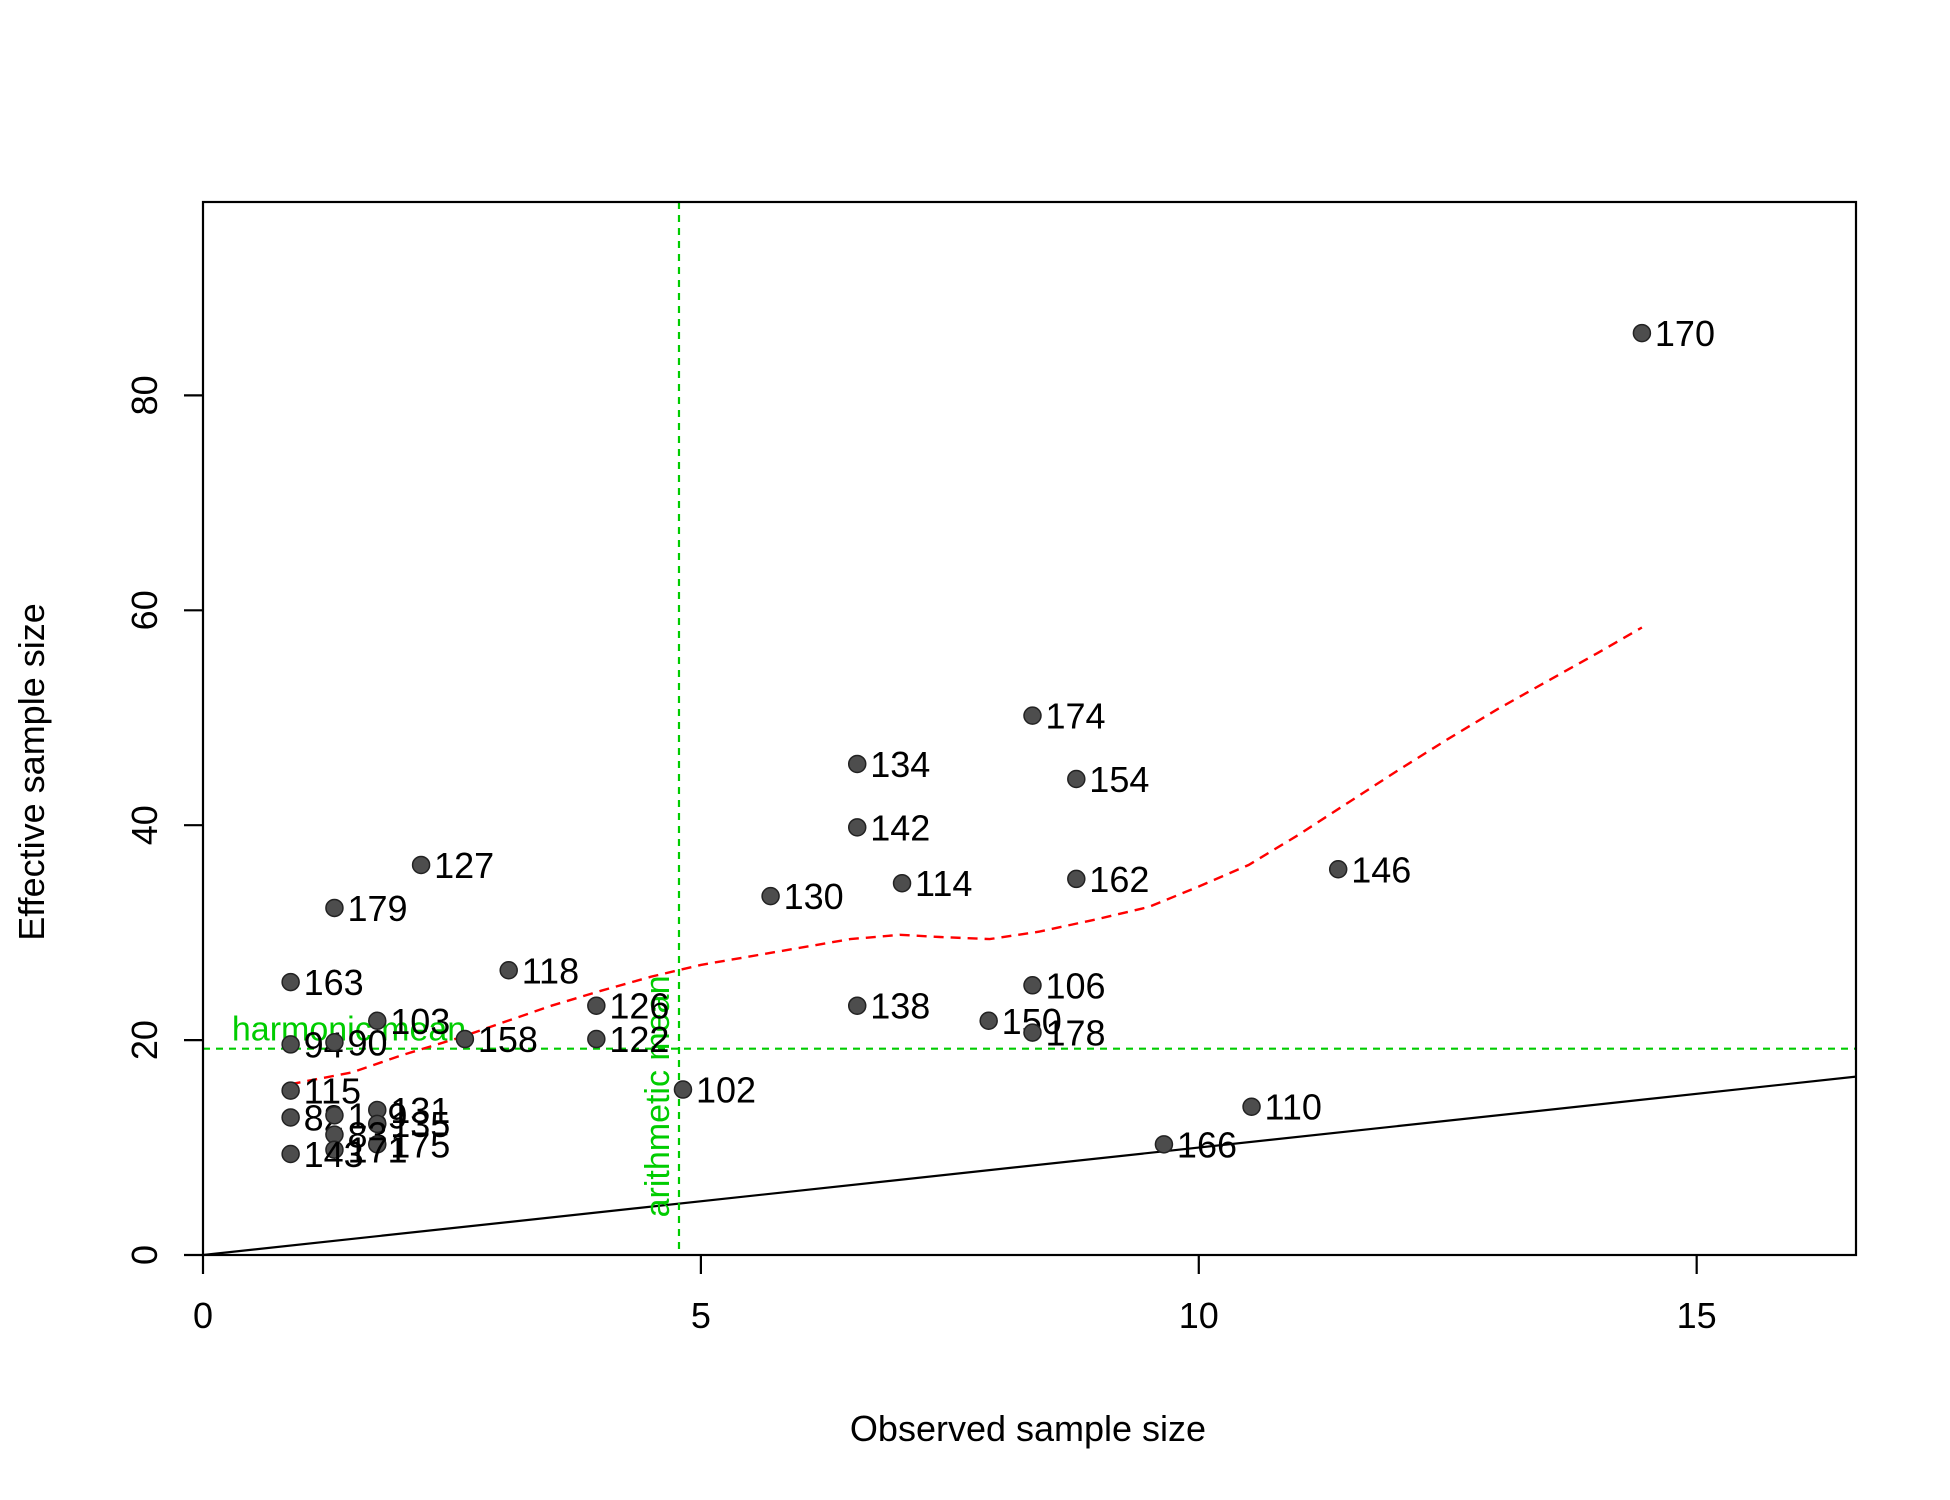 The height and width of the screenshot is (1500, 1950). I want to click on x-tick-label-10: 10, so click(1199, 1315).